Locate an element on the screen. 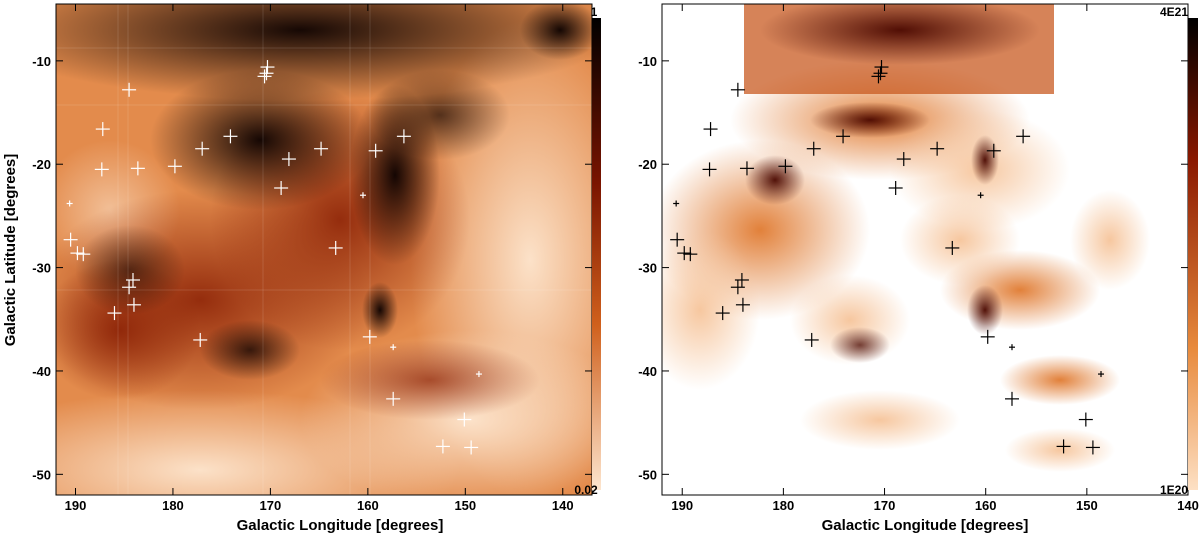 The image size is (1200, 534). right-y-tick-label: -50 is located at coordinates (647, 474).